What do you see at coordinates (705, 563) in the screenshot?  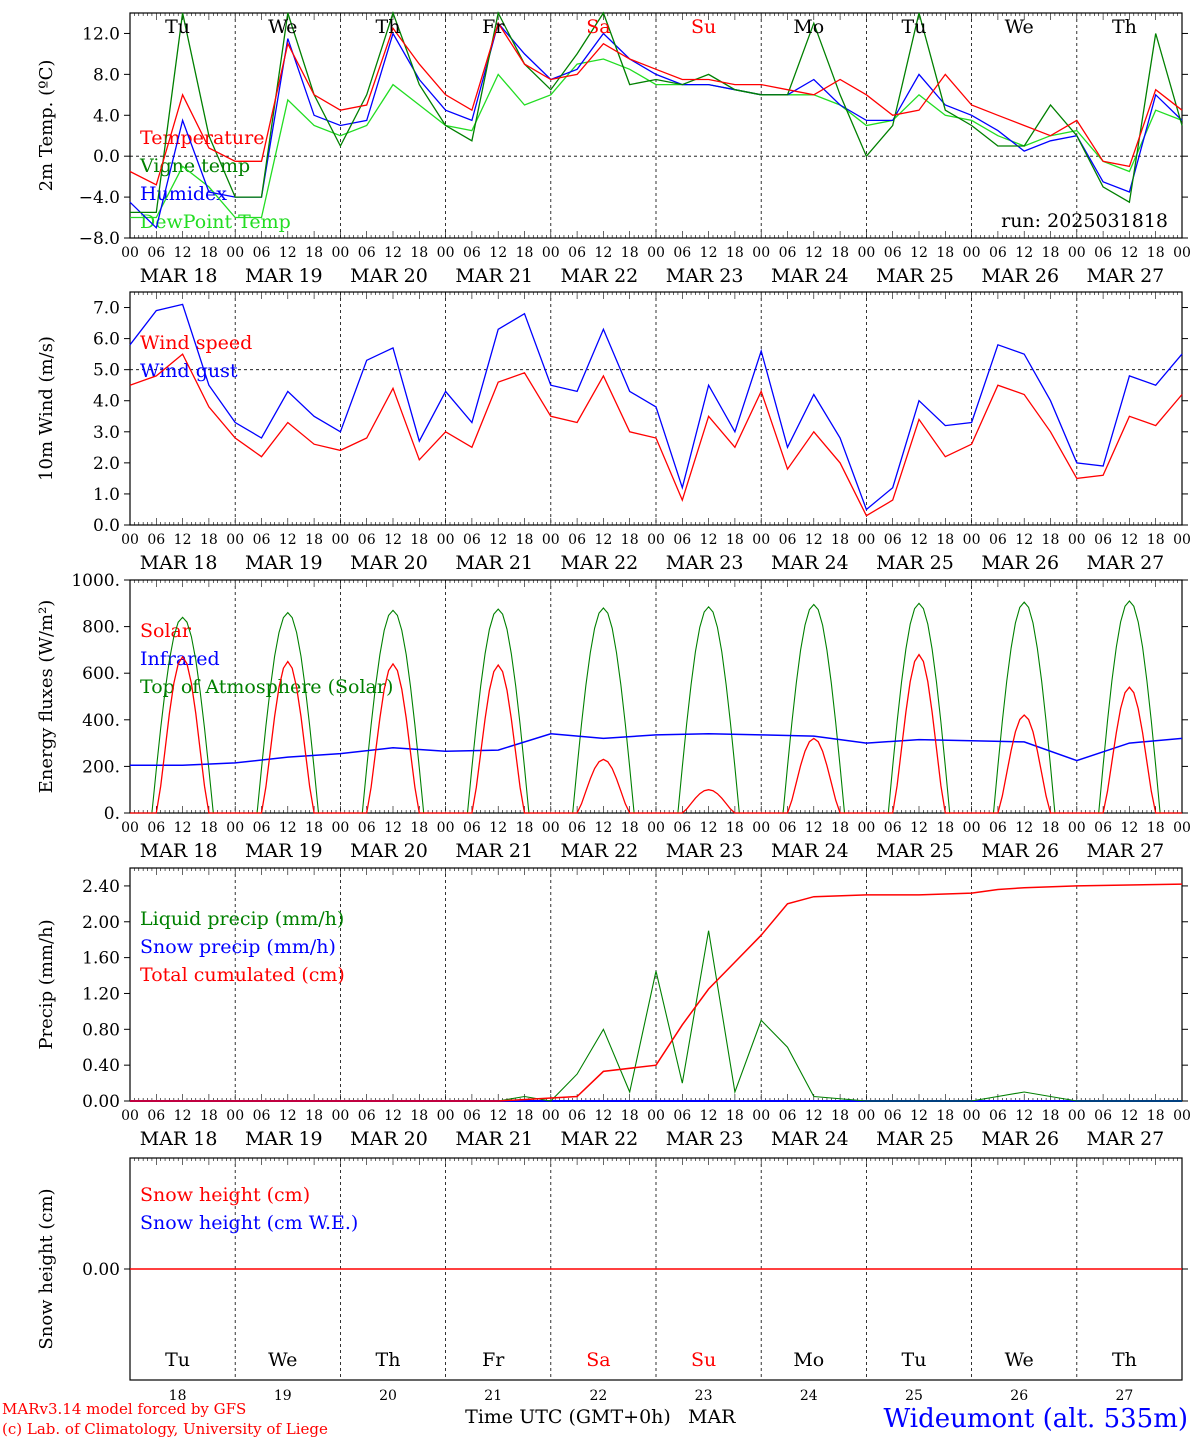 I see `panel-2-date-label: MAR 23` at bounding box center [705, 563].